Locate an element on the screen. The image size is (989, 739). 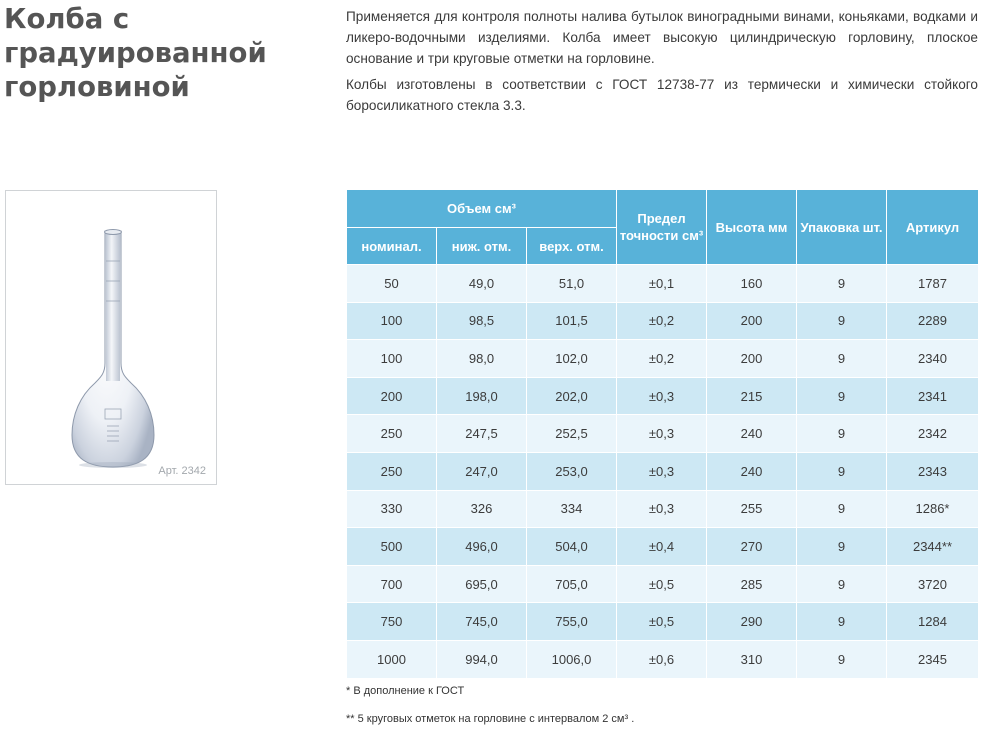
table-row: 700 695,0 705,0 ±0,5 285 9 3720 is located at coordinates (662, 584).